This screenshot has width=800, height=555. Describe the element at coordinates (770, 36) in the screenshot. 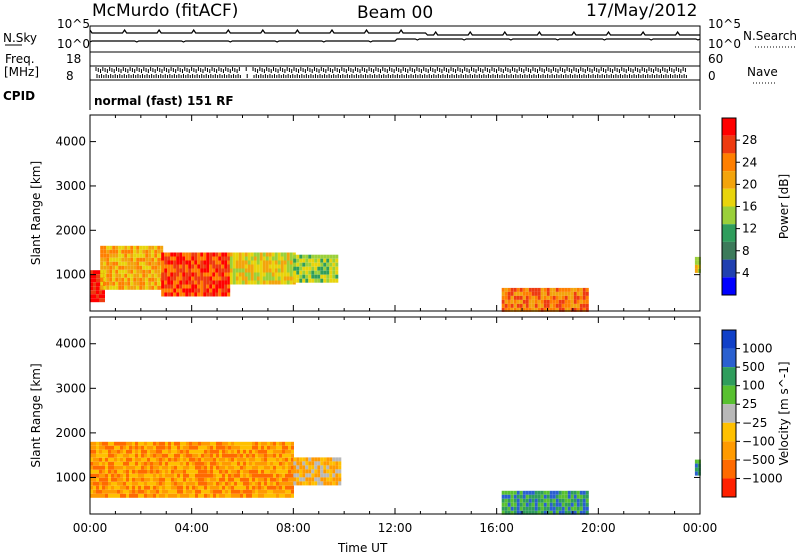

I see `nsearch-label: N.Search` at that location.